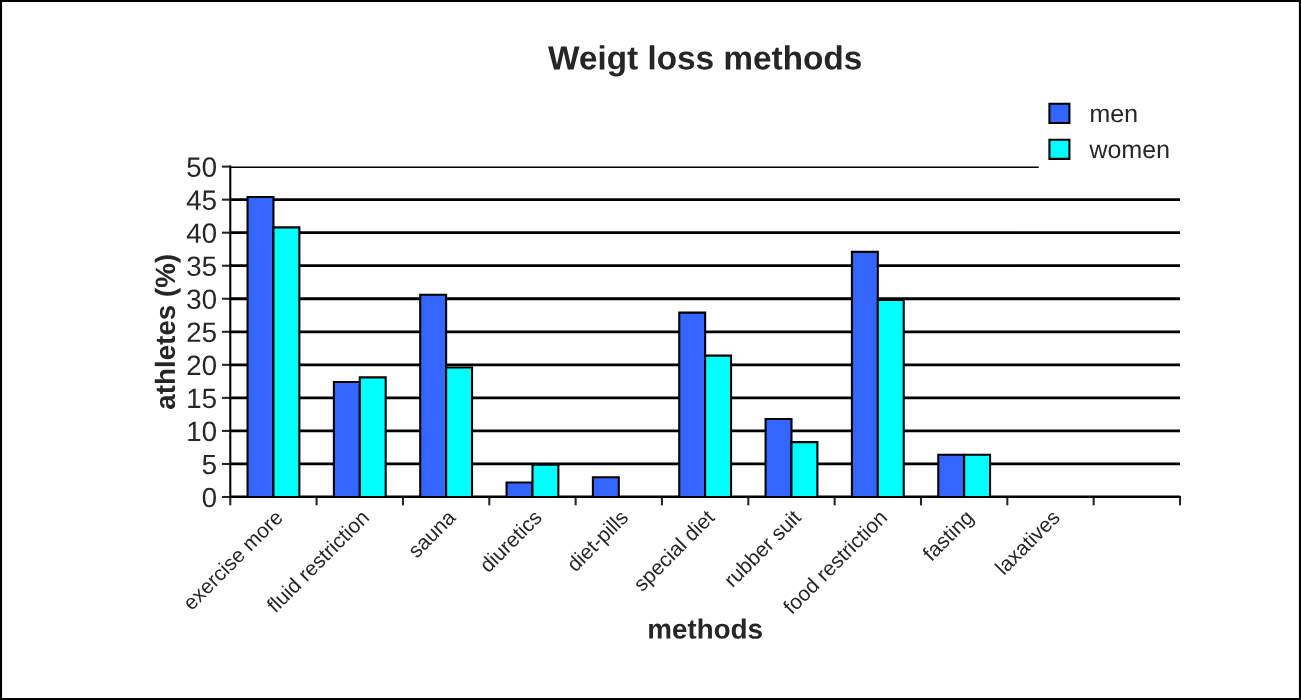 Image resolution: width=1301 pixels, height=700 pixels. What do you see at coordinates (1129, 151) in the screenshot?
I see `legend-label: women` at bounding box center [1129, 151].